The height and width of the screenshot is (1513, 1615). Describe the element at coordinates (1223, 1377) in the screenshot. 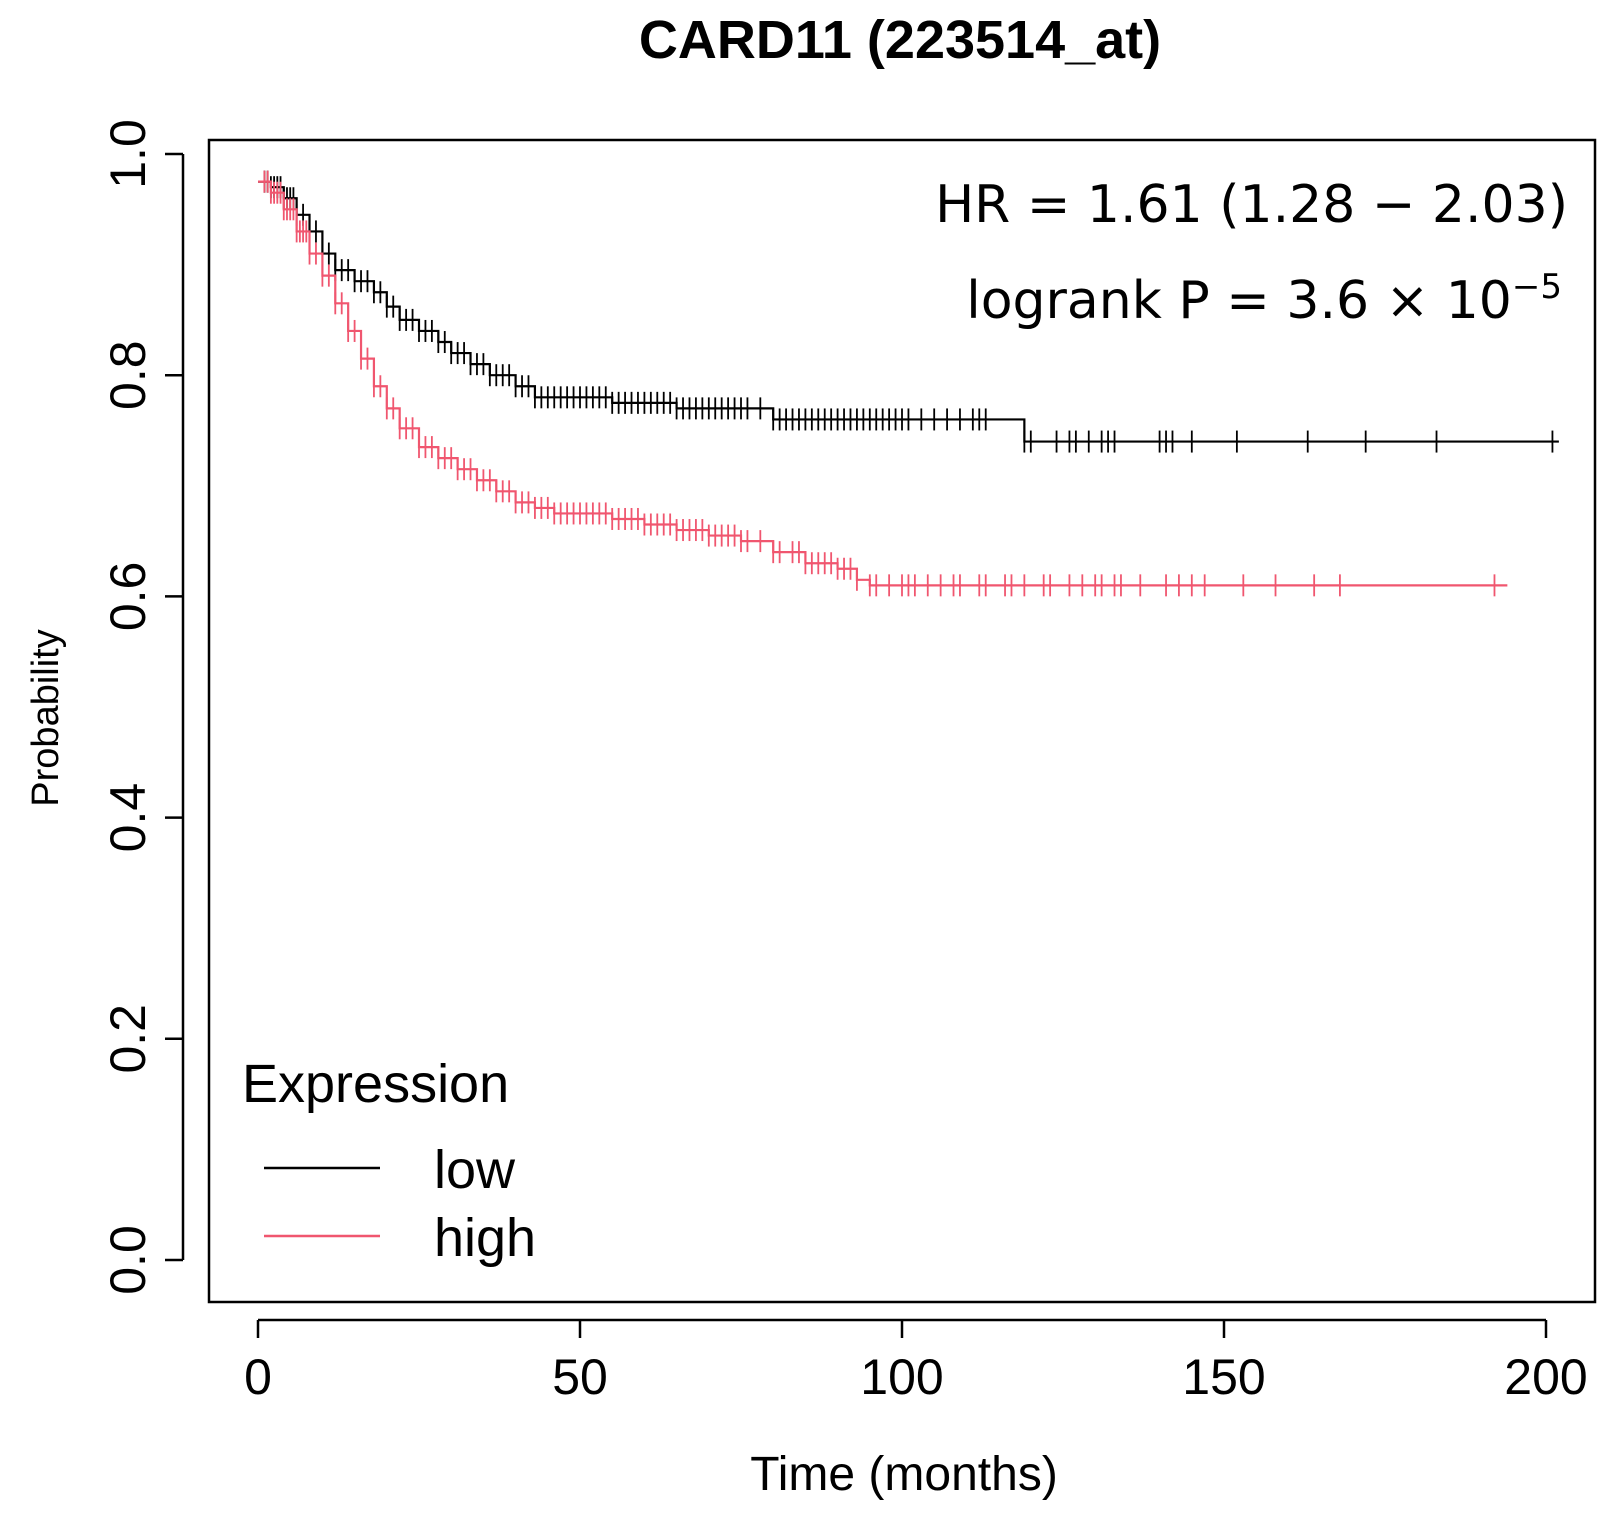

I see `x-tick-label: 150` at that location.